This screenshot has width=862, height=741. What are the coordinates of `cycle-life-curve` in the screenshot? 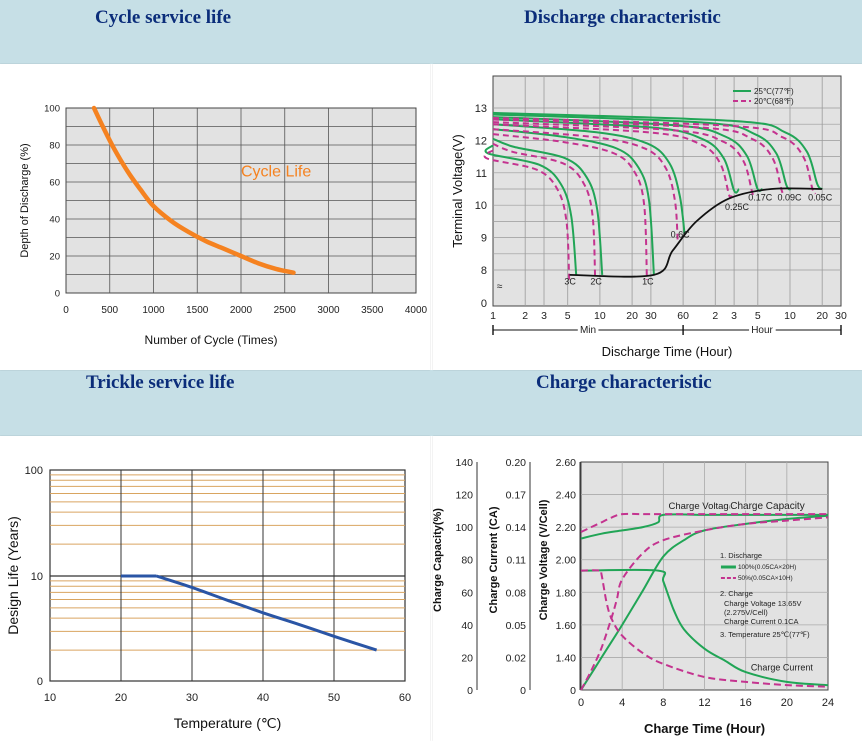 It's located at (193, 190).